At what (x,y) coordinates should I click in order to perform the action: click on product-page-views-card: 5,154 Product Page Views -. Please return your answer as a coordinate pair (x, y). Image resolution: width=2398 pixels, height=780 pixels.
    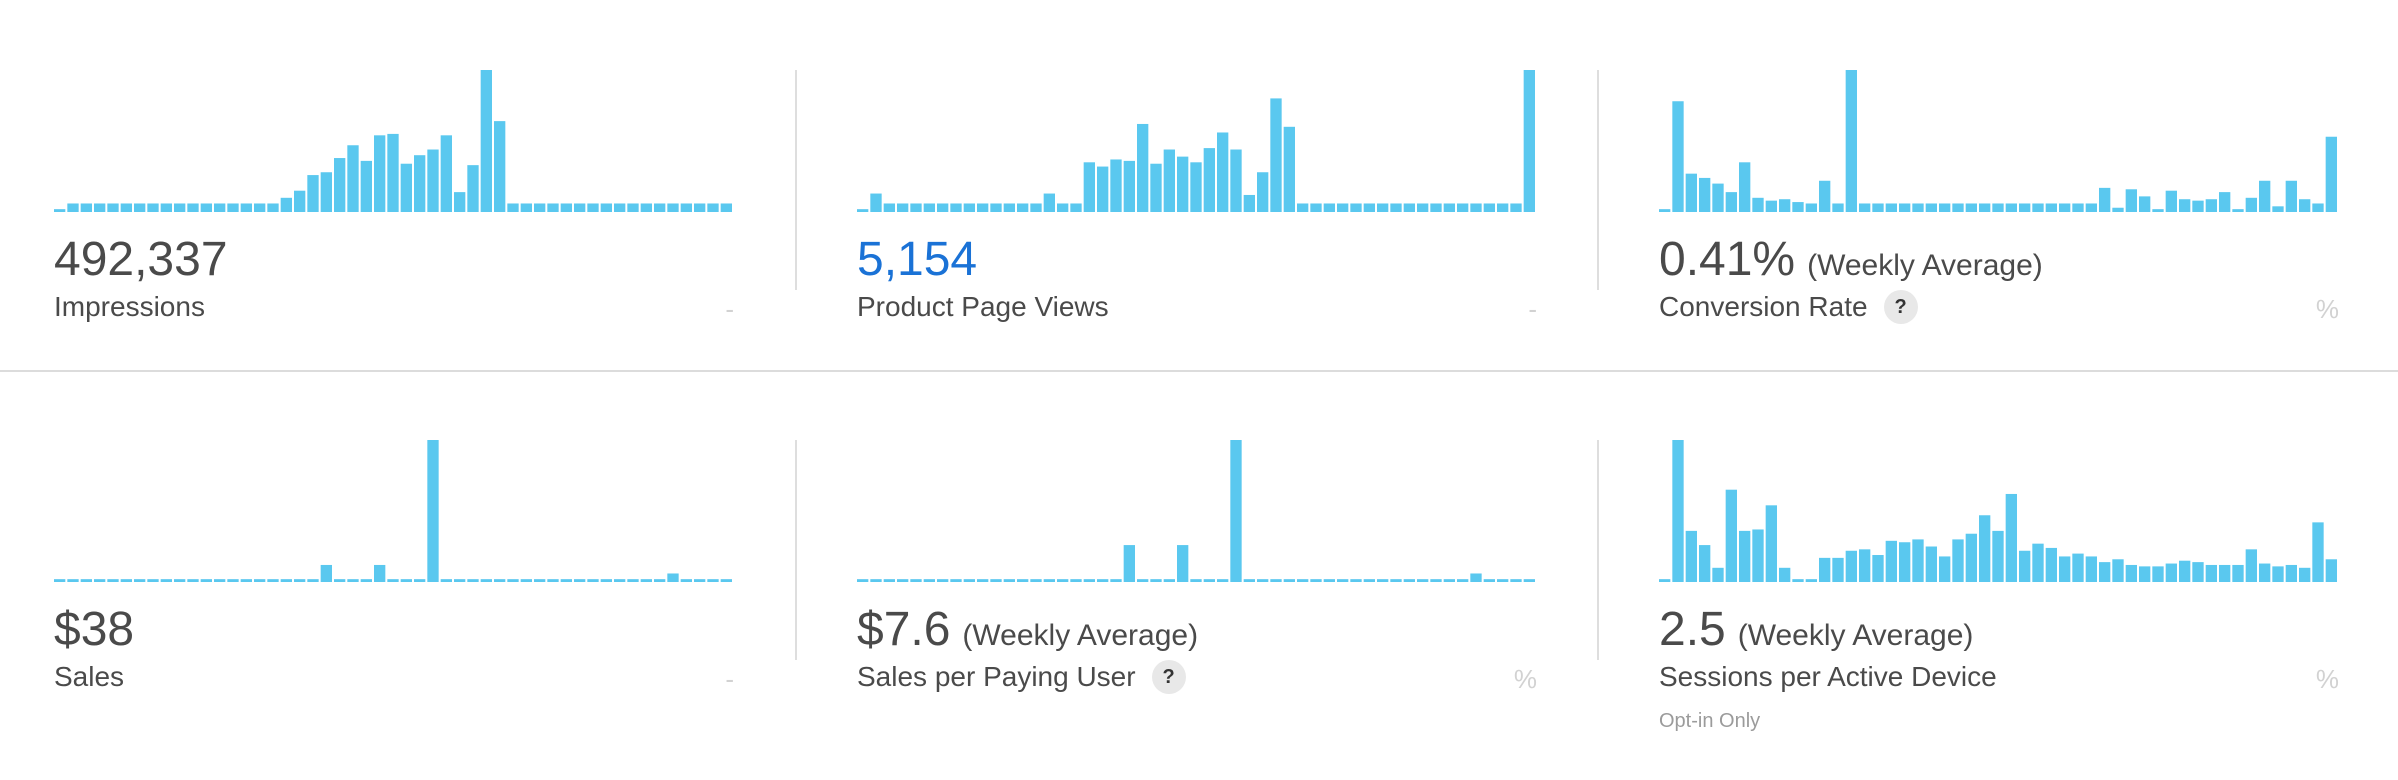
    Looking at the image, I should click on (1207, 185).